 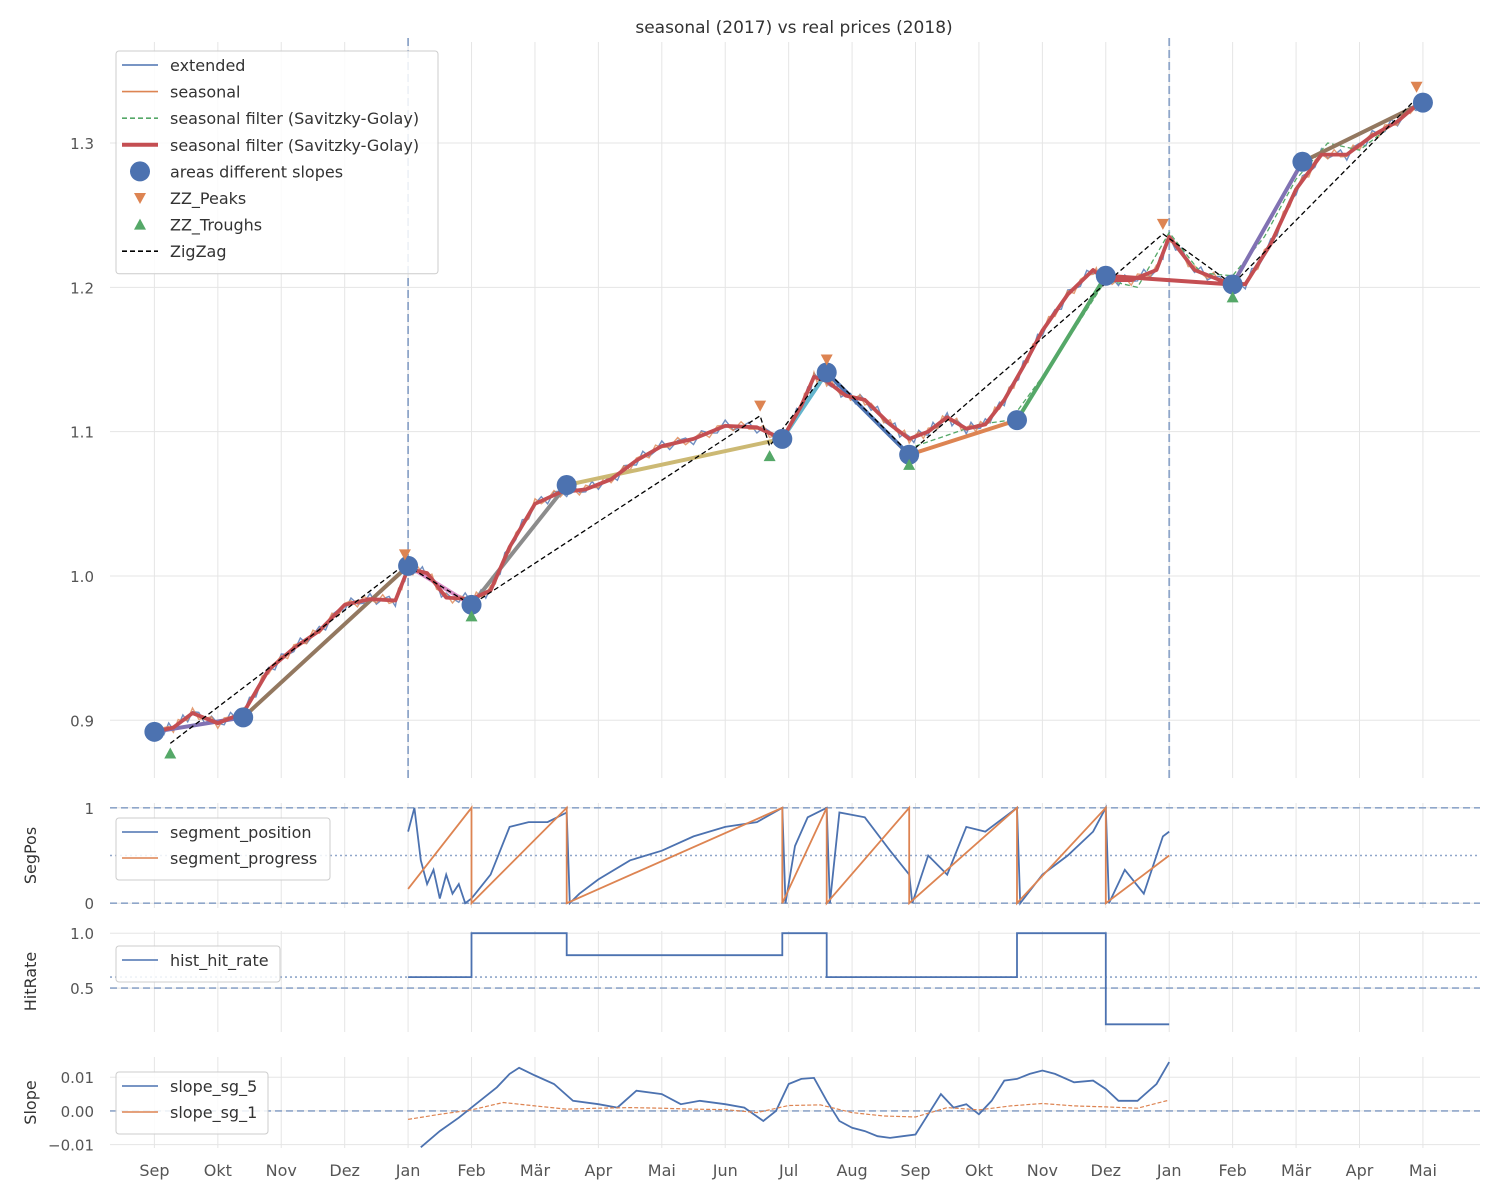 I want to click on y-tick-label: 0.9, so click(x=82, y=721).